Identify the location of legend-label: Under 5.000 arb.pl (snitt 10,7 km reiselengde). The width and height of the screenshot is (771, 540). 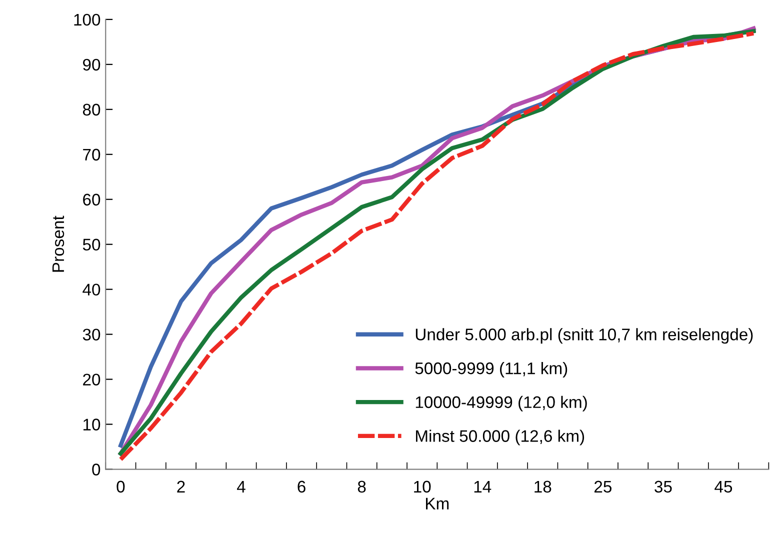
(584, 336).